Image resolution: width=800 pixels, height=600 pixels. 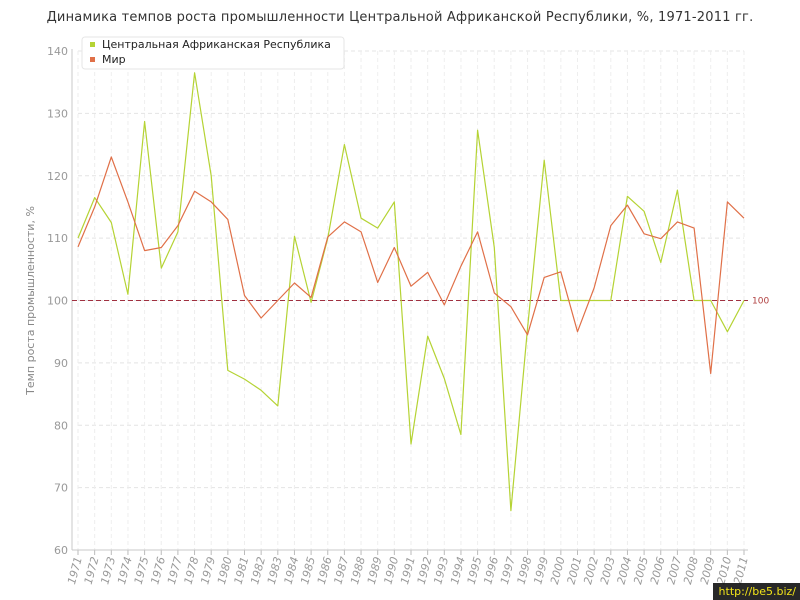 What do you see at coordinates (61, 488) in the screenshot?
I see `y-tick-label: 70` at bounding box center [61, 488].